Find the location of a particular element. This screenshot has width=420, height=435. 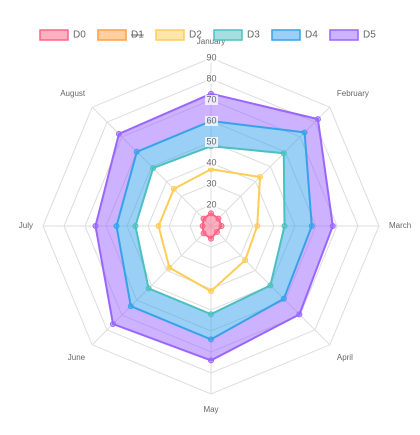

category-label: June is located at coordinates (77, 357).